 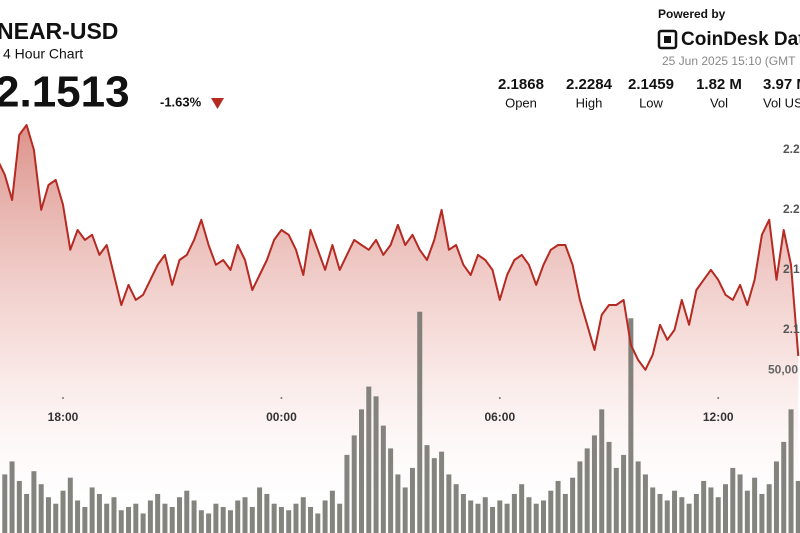 What do you see at coordinates (217, 103) in the screenshot?
I see `down-arrow` at bounding box center [217, 103].